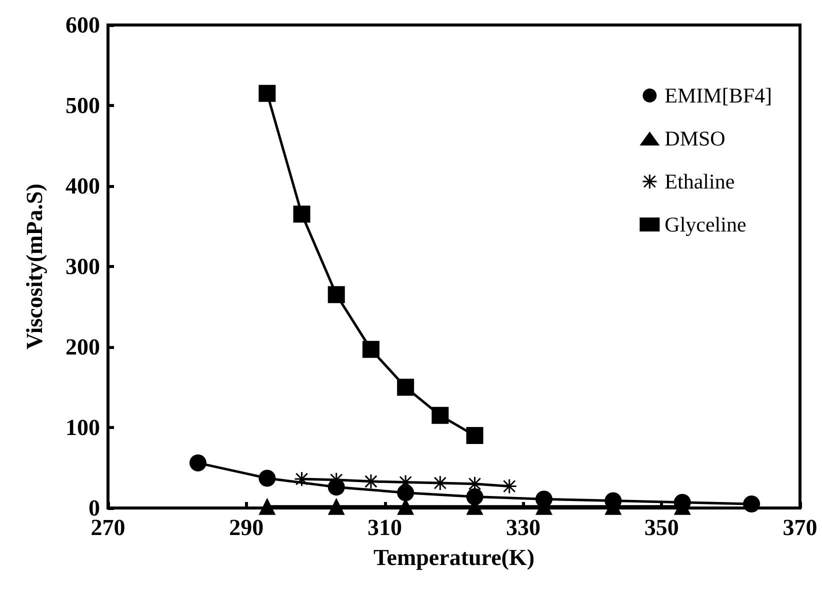 This screenshot has height=607, width=822. Describe the element at coordinates (718, 96) in the screenshot. I see `legend-label: EMIM[BF4]` at that location.